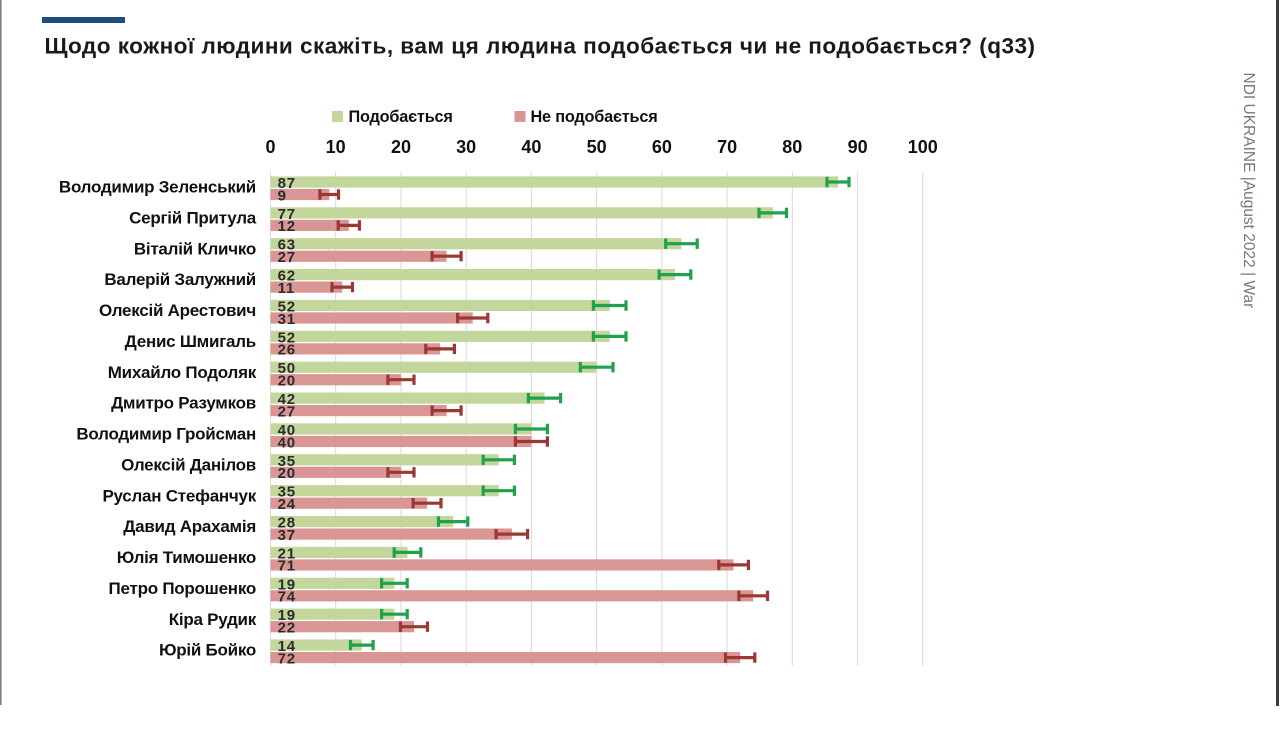 This screenshot has width=1280, height=745. Describe the element at coordinates (166, 434) in the screenshot. I see `svg-text: Володимир Гройсман` at that location.